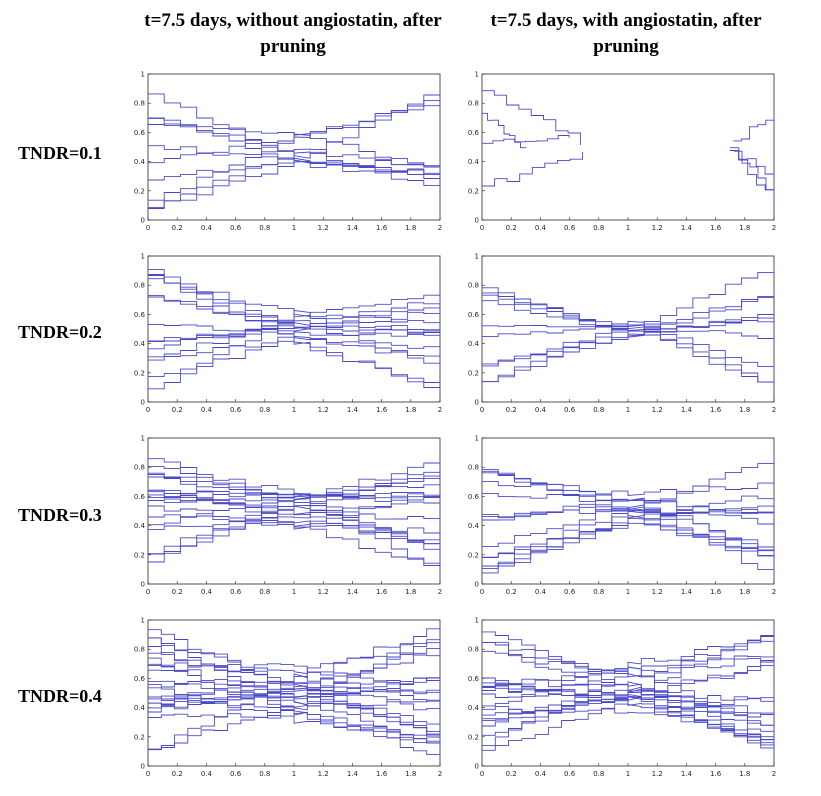 This screenshot has width=821, height=796. Describe the element at coordinates (628, 147) in the screenshot. I see `plot-frame` at that location.